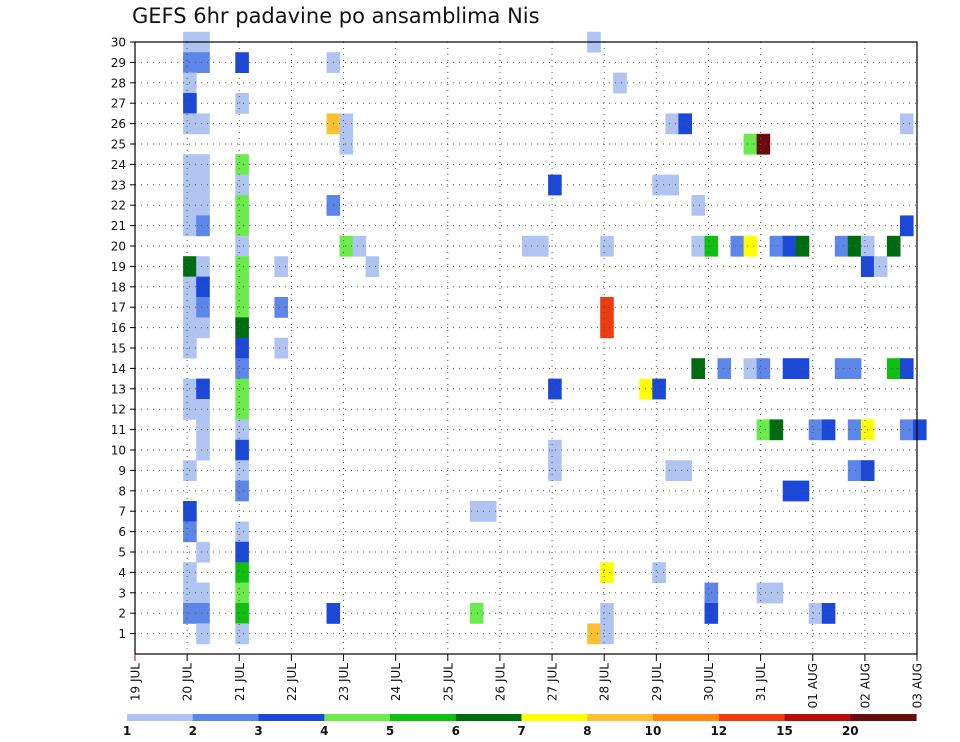  What do you see at coordinates (521, 731) in the screenshot?
I see `colorbar-label: 7` at bounding box center [521, 731].